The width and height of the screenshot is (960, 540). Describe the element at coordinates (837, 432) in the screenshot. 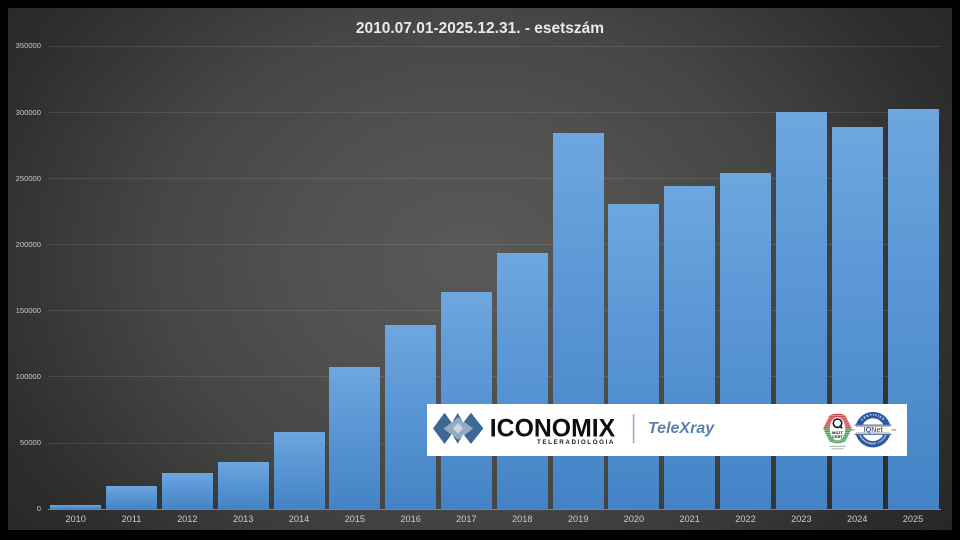

I see `svg-text: MSZT` at that location.